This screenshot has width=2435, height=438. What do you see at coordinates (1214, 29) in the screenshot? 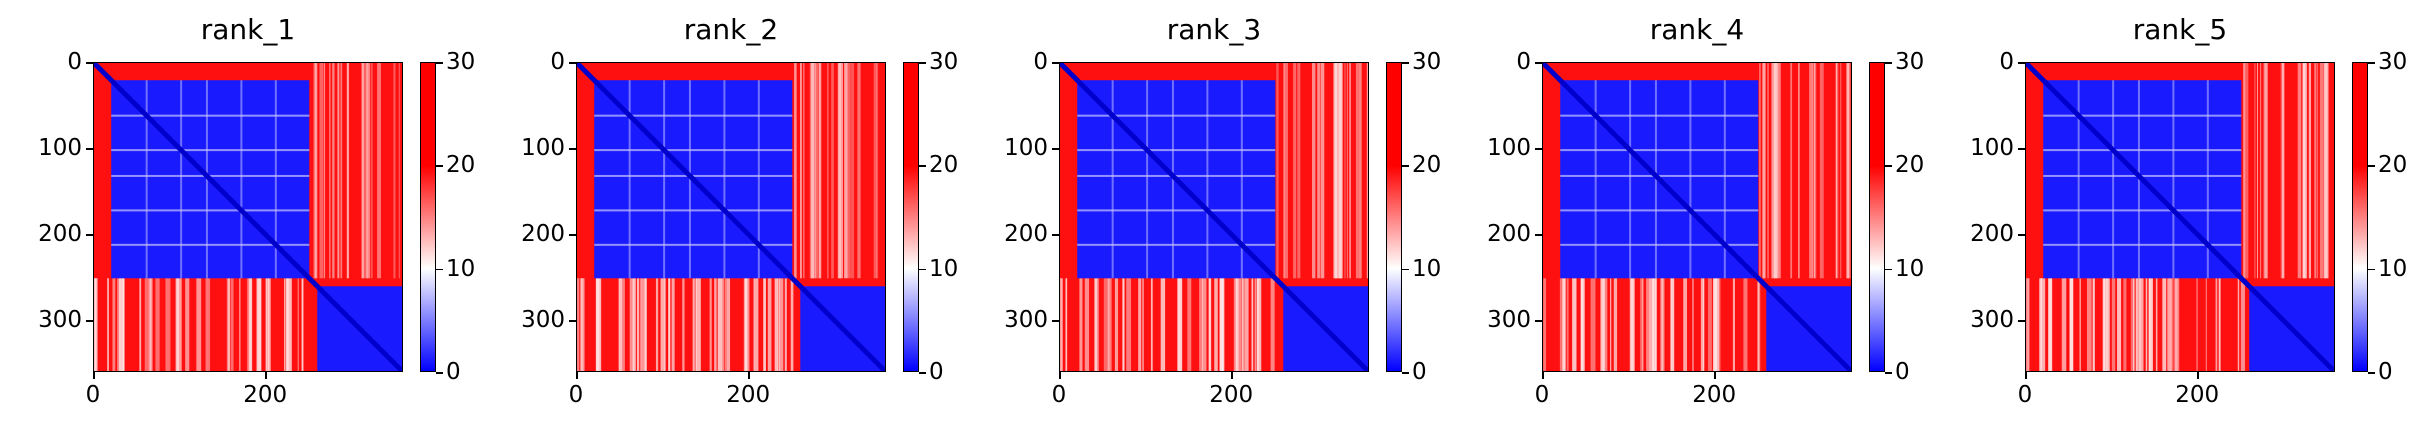
I see `panel-title: rank_3` at bounding box center [1214, 29].